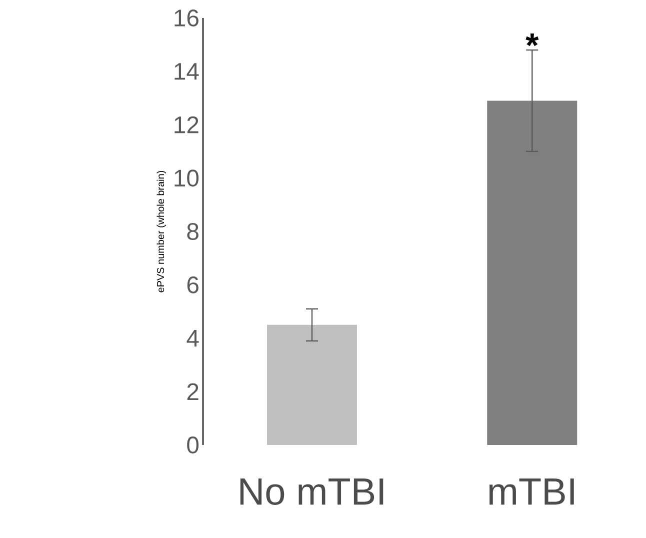 The width and height of the screenshot is (646, 538). Describe the element at coordinates (192, 285) in the screenshot. I see `y-tick-label: 6` at that location.